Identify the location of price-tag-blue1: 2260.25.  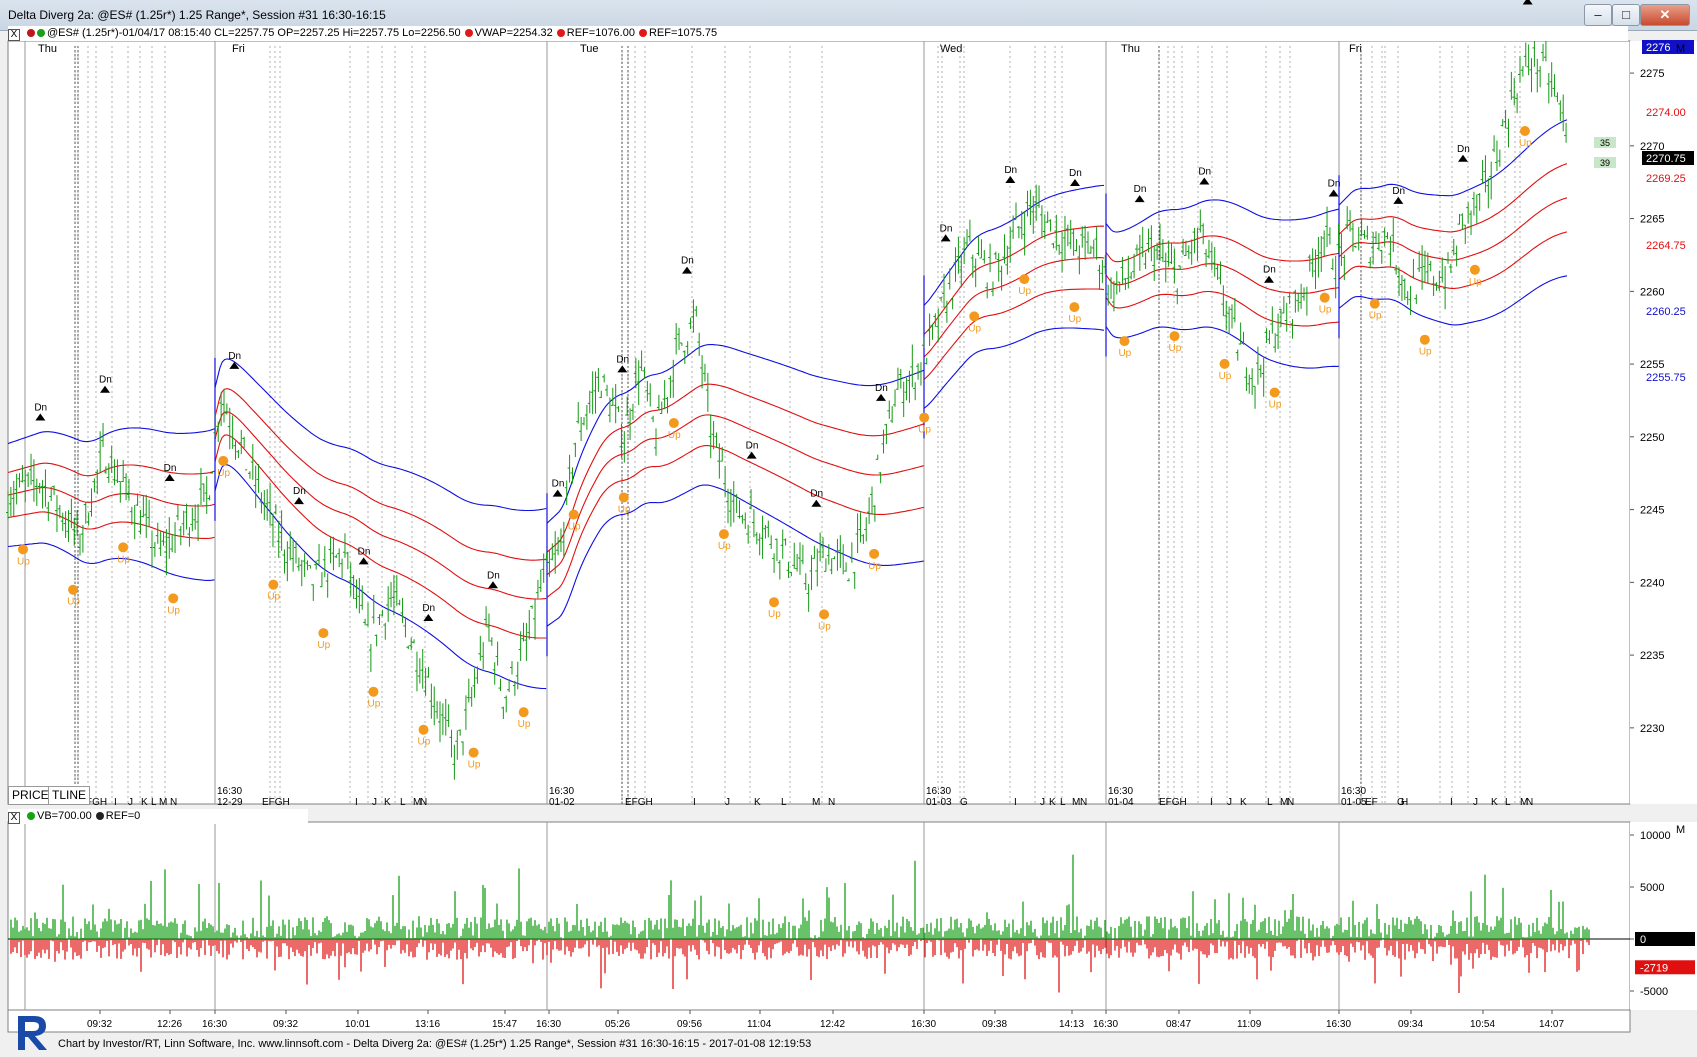
(1666, 312).